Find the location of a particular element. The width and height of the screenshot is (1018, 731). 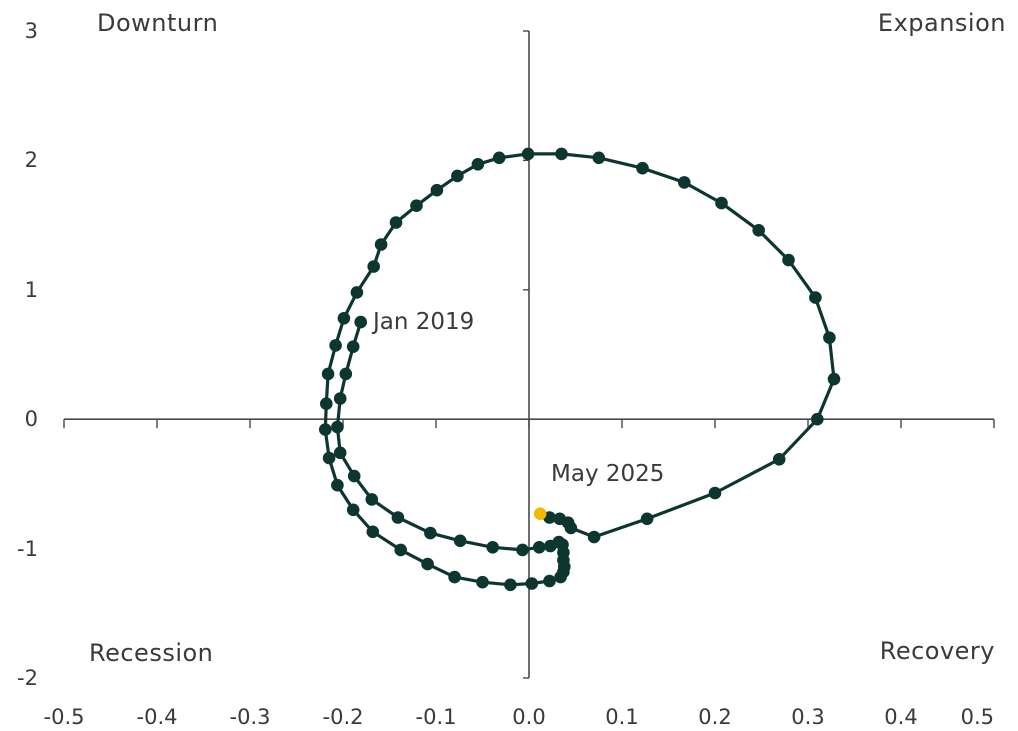

quadrant-label-recession: Recession is located at coordinates (151, 653).